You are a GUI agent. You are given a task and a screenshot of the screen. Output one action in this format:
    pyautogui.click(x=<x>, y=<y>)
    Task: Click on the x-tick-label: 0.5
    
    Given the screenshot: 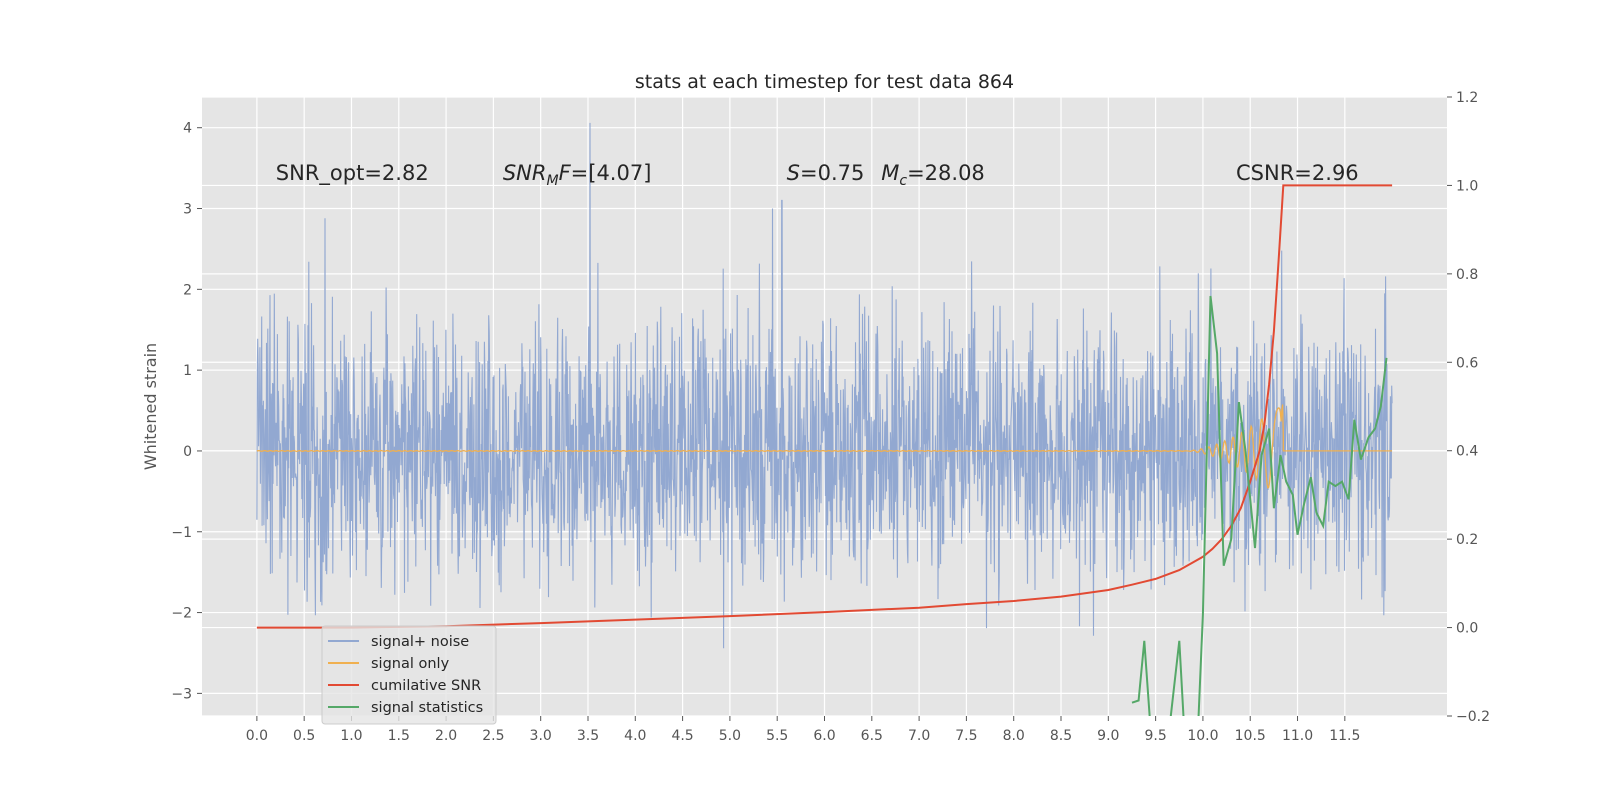 What is the action you would take?
    pyautogui.click(x=304, y=736)
    